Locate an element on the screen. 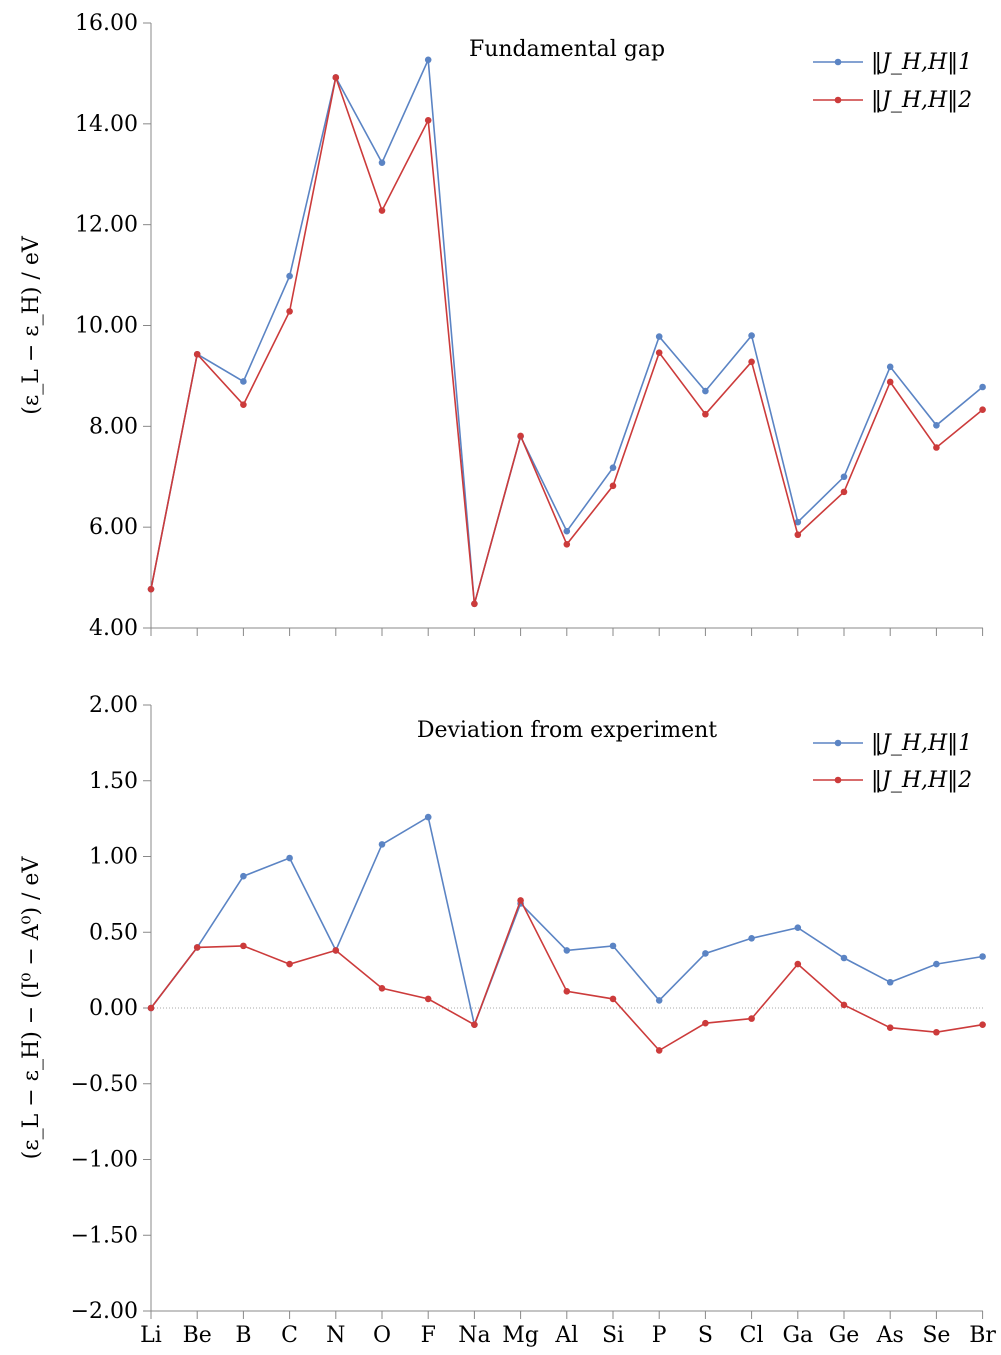 This screenshot has height=1355, width=1001. y-tick-label: 6.00 is located at coordinates (113, 527).